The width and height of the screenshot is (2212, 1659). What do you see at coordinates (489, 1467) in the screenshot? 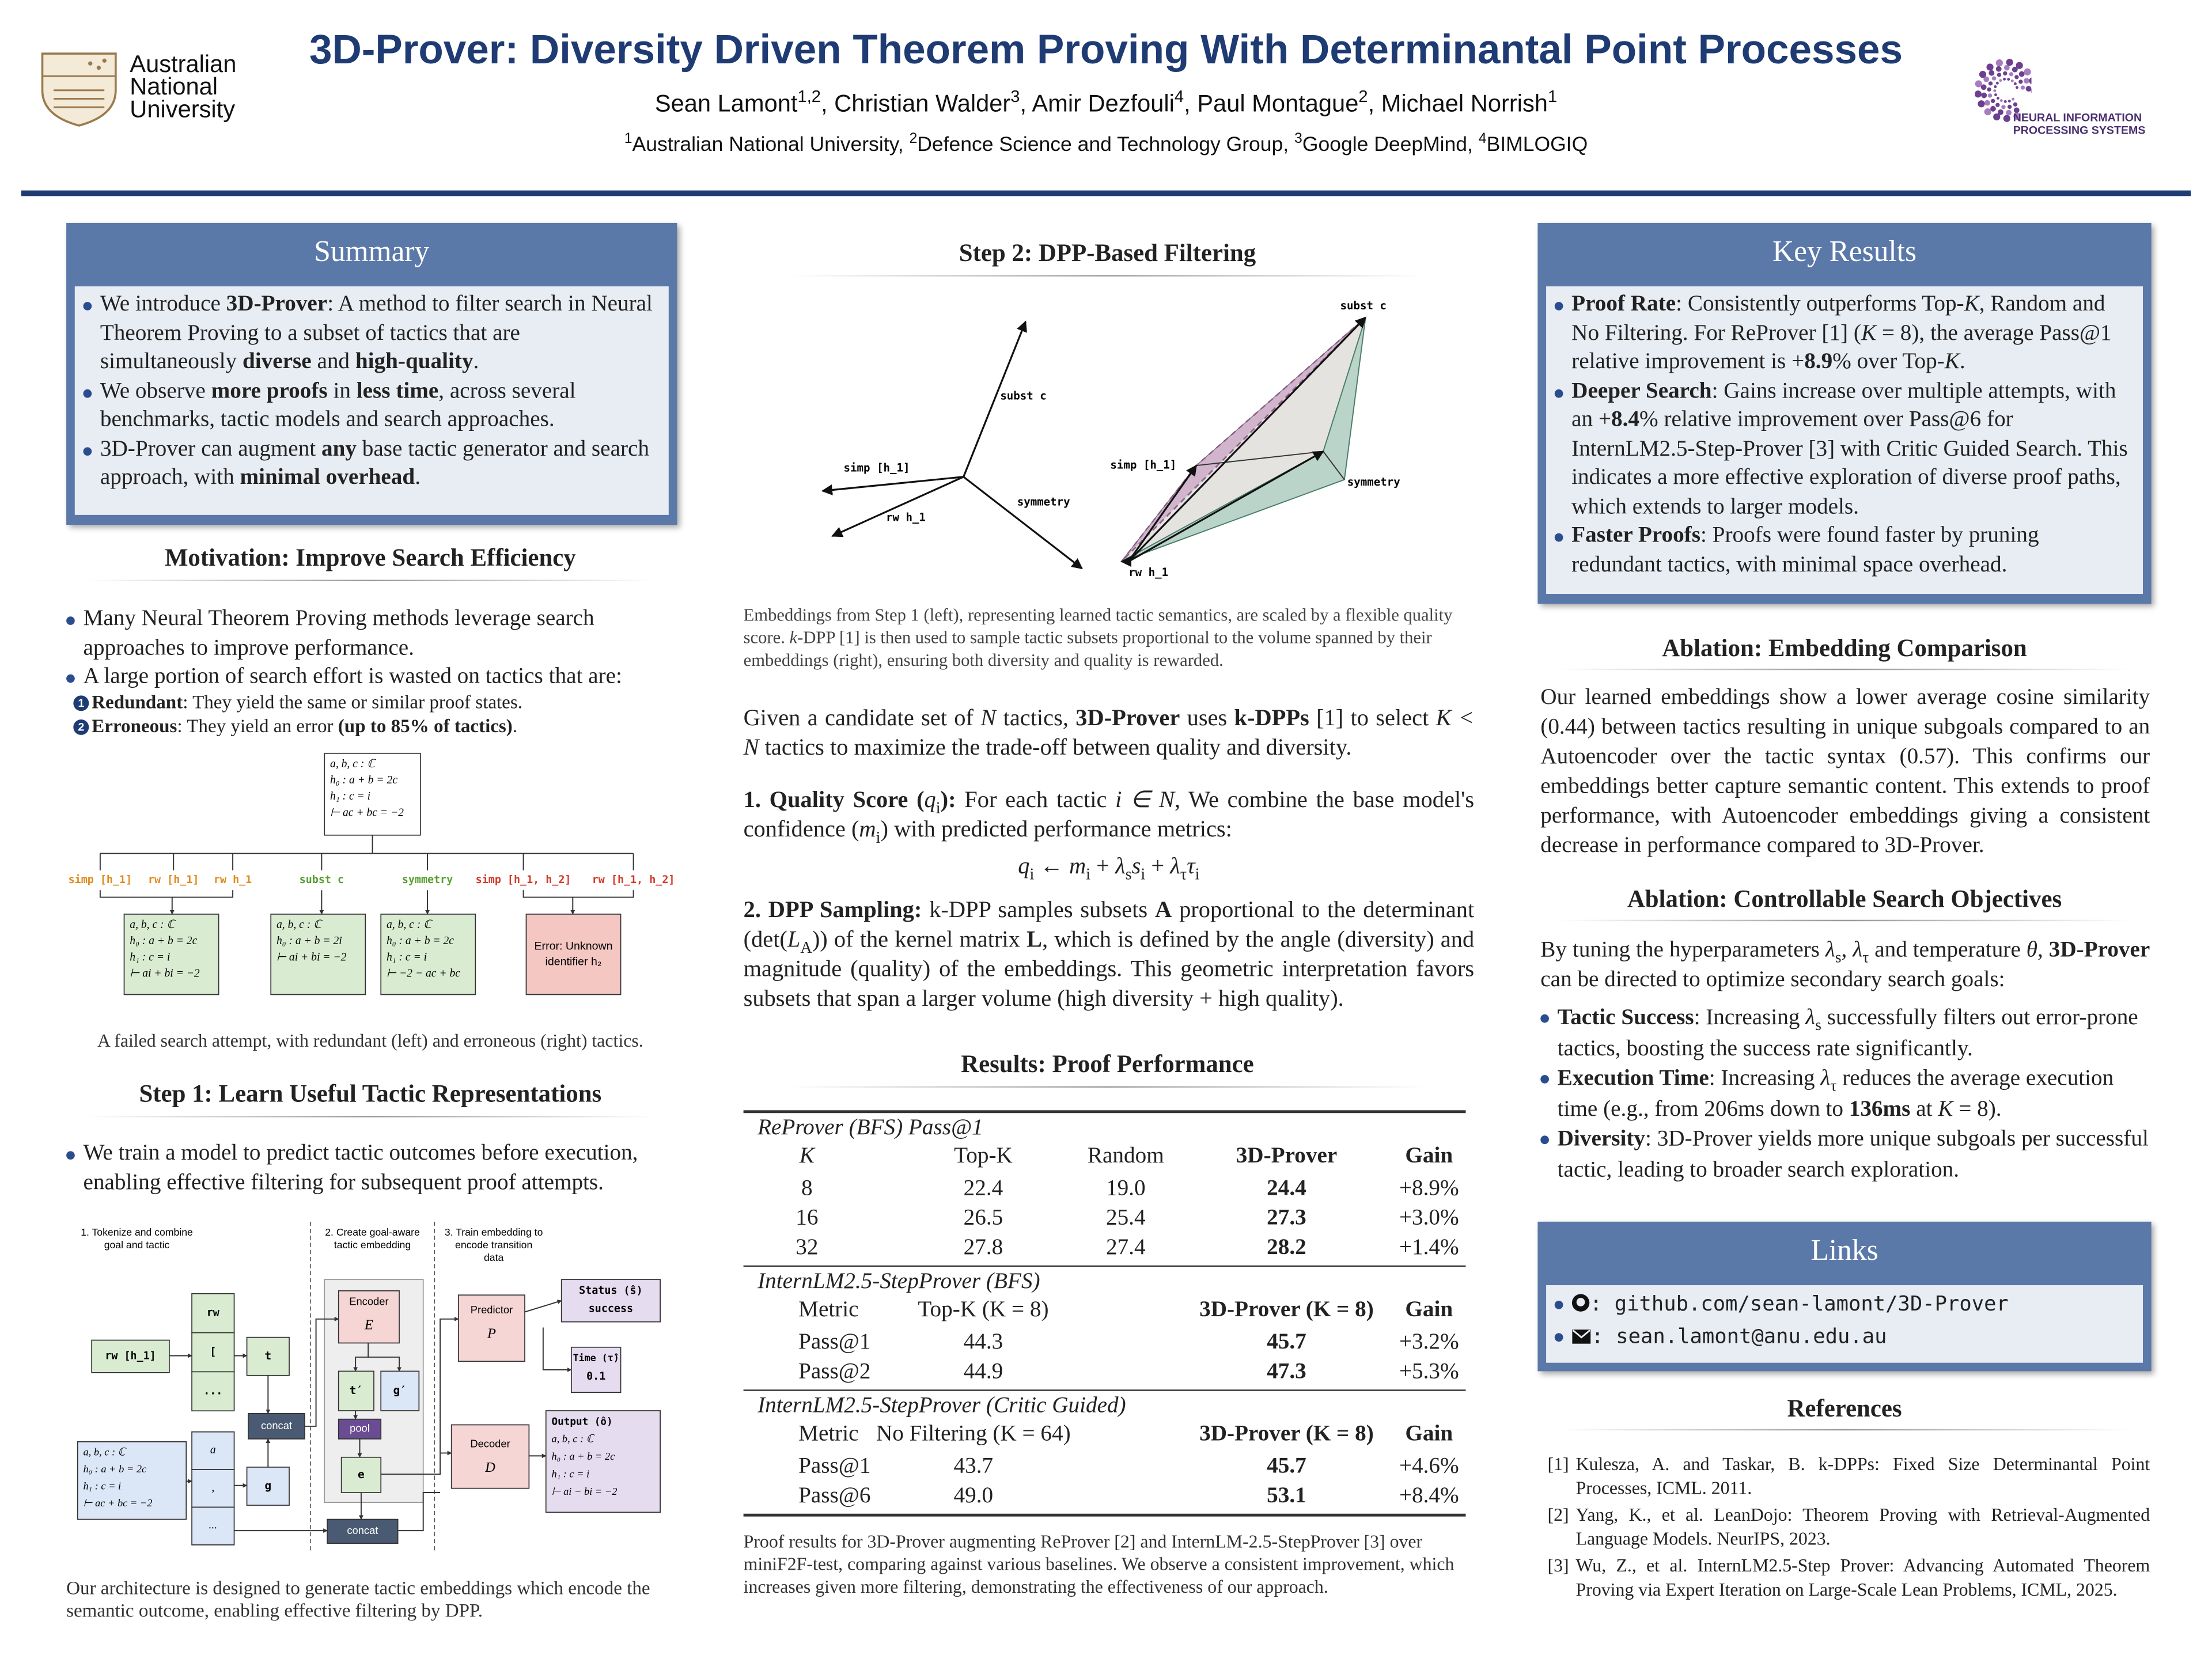
I see `figure-label: D` at bounding box center [489, 1467].